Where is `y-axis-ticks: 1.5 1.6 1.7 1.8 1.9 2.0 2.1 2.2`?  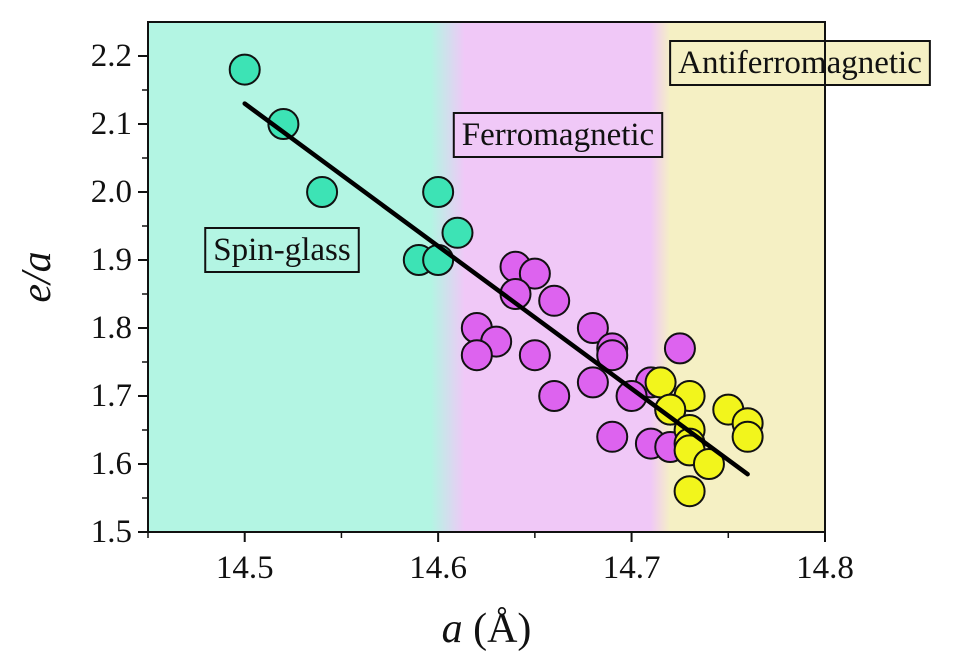
y-axis-ticks: 1.5 1.6 1.7 1.8 1.9 2.0 2.1 2.2 is located at coordinates (119, 294).